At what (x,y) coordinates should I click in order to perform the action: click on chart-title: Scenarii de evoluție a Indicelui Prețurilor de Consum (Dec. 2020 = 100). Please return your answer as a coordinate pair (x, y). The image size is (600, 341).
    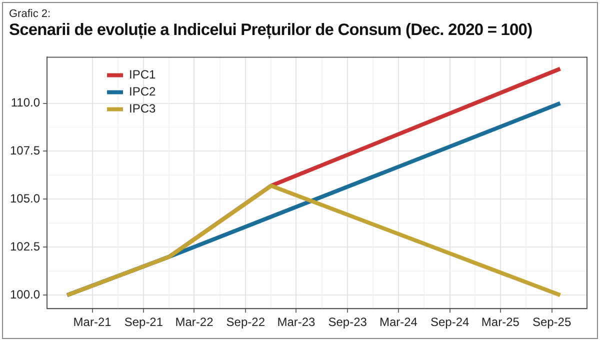
    Looking at the image, I should click on (270, 30).